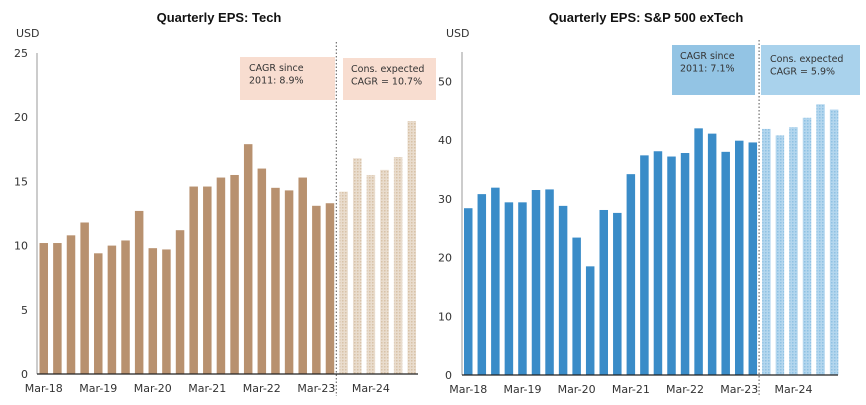  What do you see at coordinates (21, 181) in the screenshot?
I see `y-tick-label: 15` at bounding box center [21, 181].